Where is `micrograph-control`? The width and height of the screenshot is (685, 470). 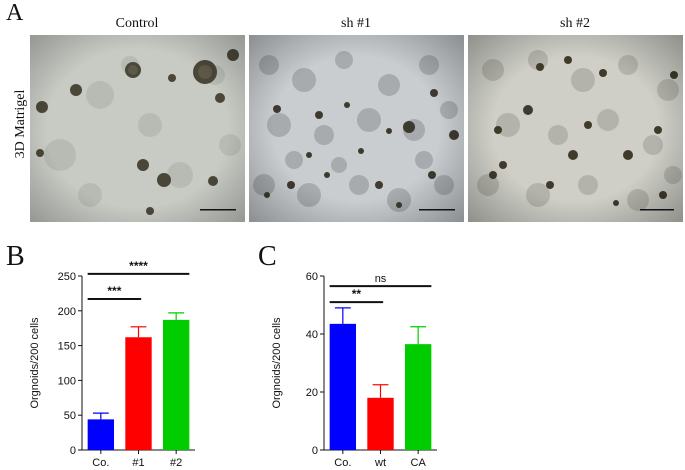
micrograph-control is located at coordinates (137, 128).